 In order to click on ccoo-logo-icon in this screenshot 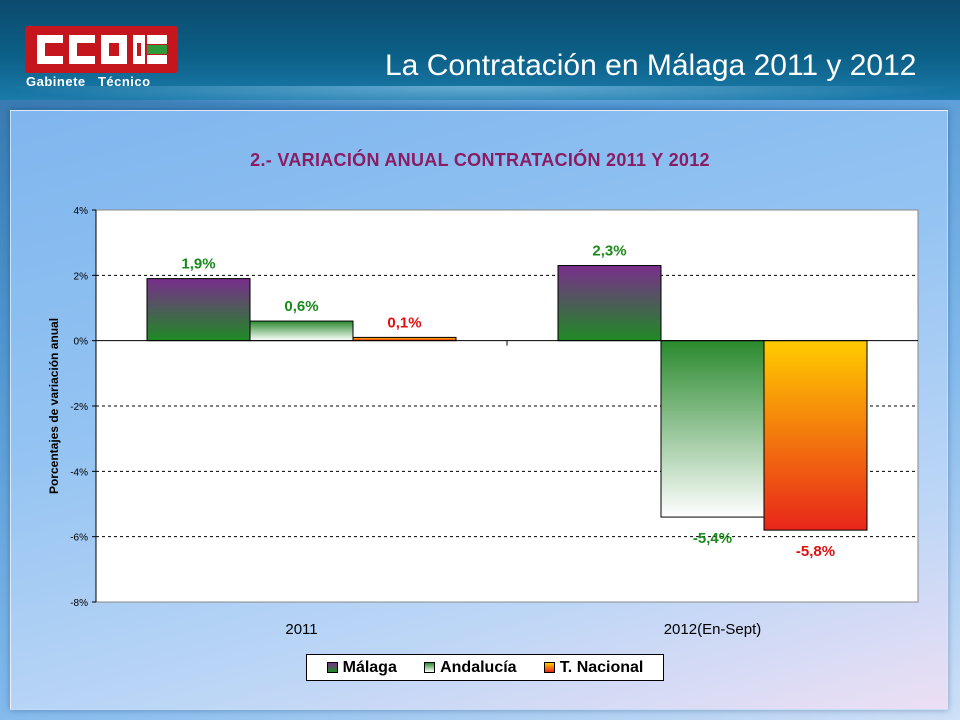, I will do `click(102, 49)`.